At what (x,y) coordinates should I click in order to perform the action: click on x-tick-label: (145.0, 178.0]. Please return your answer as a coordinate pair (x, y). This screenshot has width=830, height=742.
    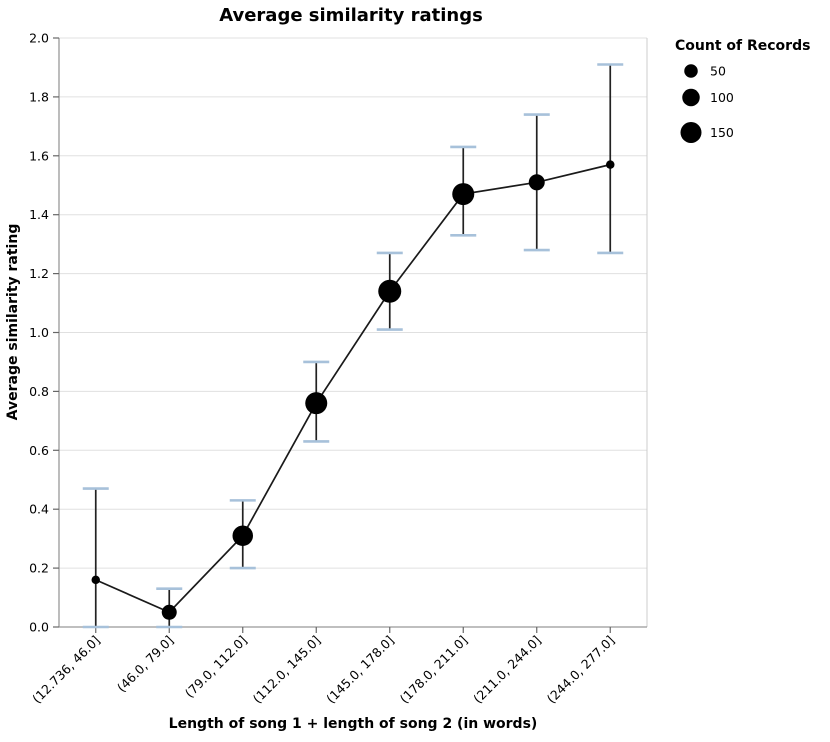
    Looking at the image, I should click on (360, 670).